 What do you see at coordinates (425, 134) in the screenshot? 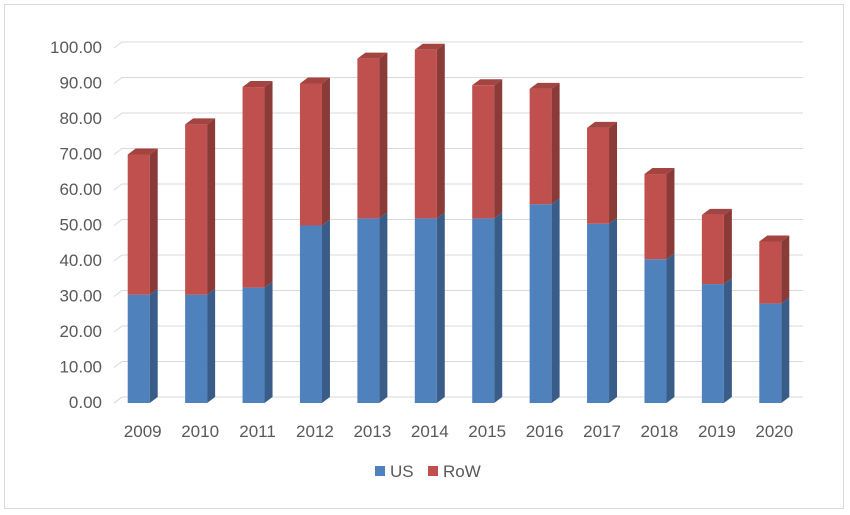
I see `bar-row-2014` at bounding box center [425, 134].